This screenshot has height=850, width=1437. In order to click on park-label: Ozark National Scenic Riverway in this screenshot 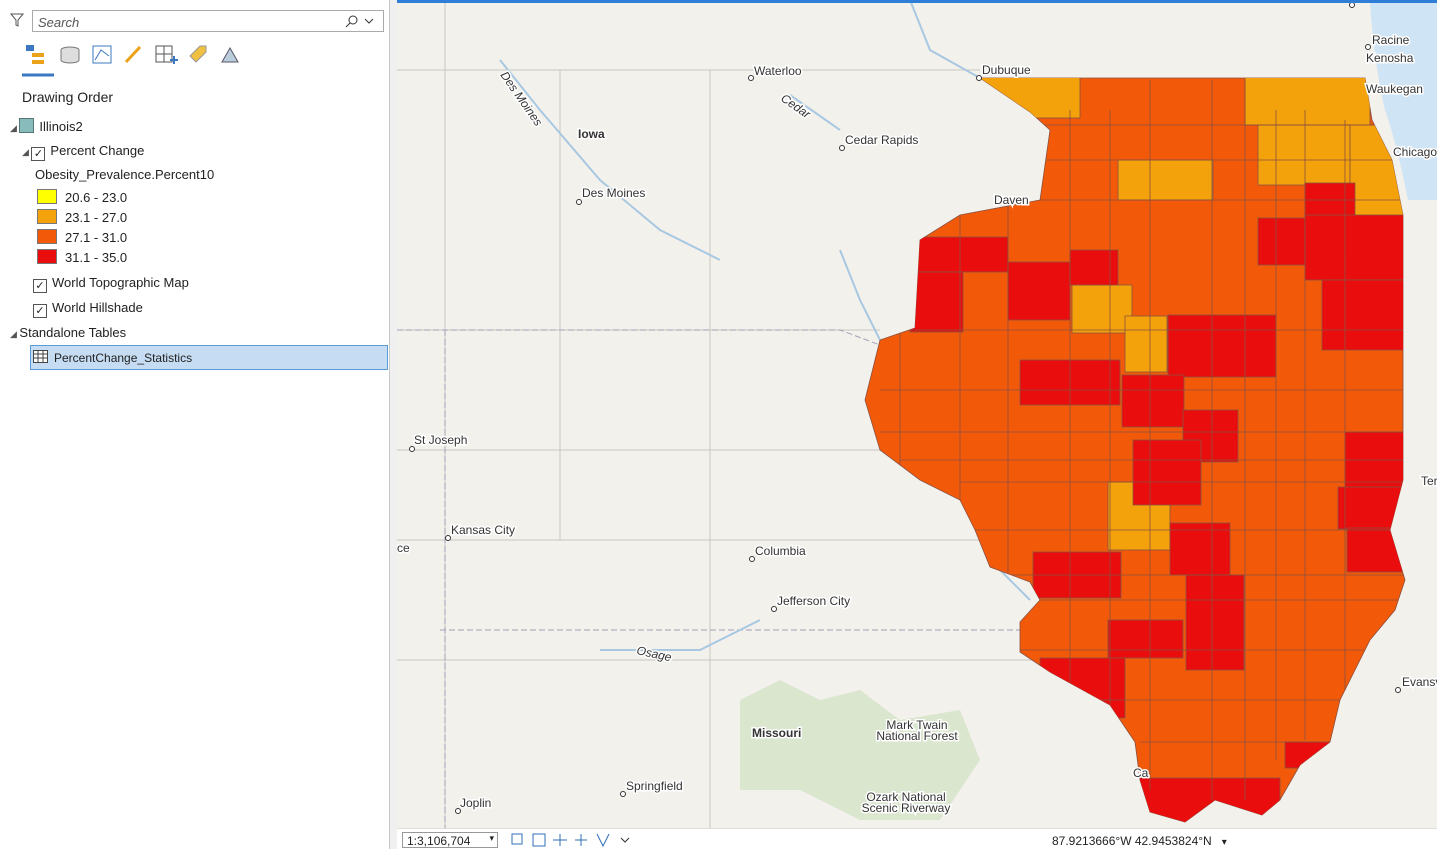, I will do `click(906, 802)`.